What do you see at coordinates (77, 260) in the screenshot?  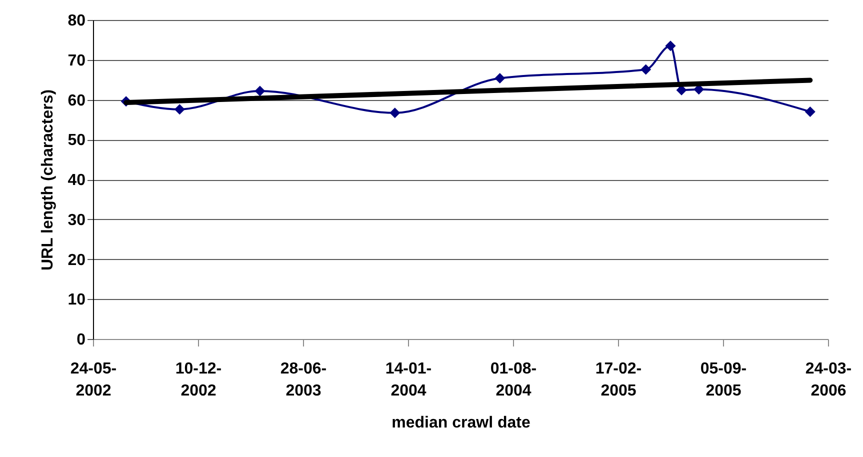 I see `y-tick-label: 20` at bounding box center [77, 260].